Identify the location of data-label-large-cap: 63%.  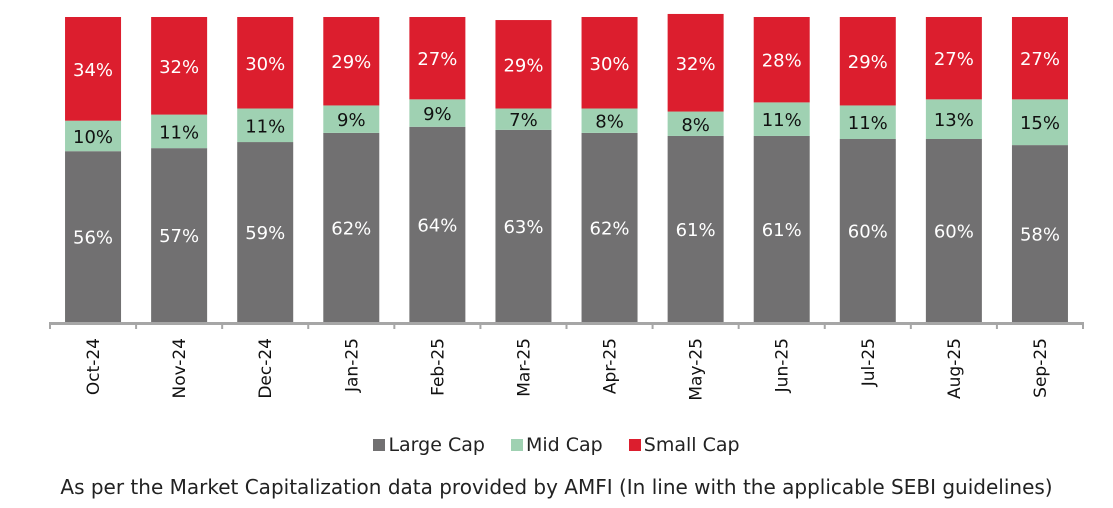
(523, 227).